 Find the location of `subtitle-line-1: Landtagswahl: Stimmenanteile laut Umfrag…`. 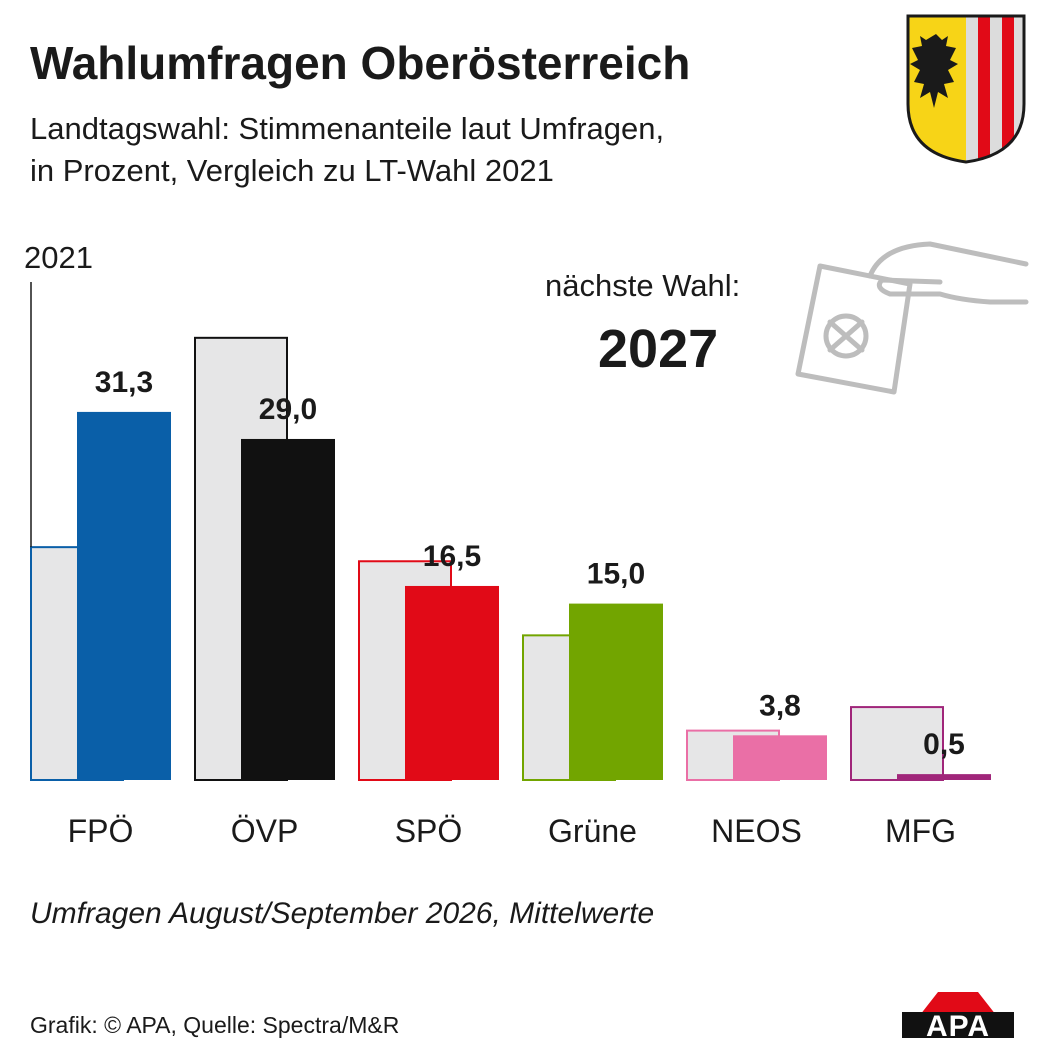

subtitle-line-1: Landtagswahl: Stimmenanteile laut Umfrag… is located at coordinates (347, 128).